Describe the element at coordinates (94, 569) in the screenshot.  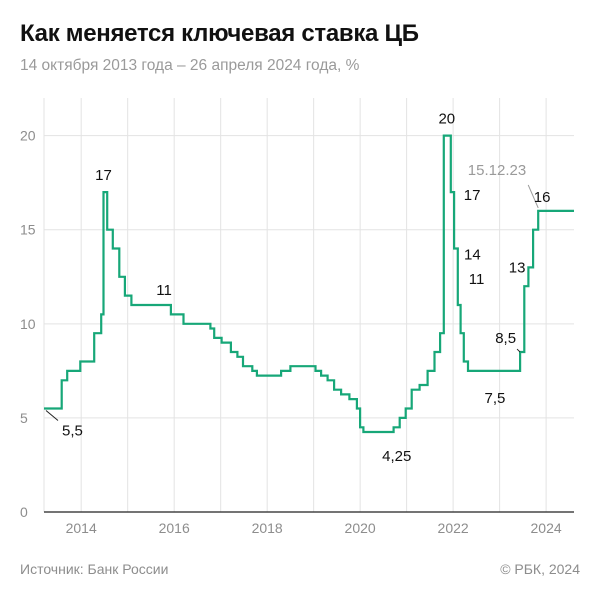
I see `source-note: Источник: Банк России` at that location.